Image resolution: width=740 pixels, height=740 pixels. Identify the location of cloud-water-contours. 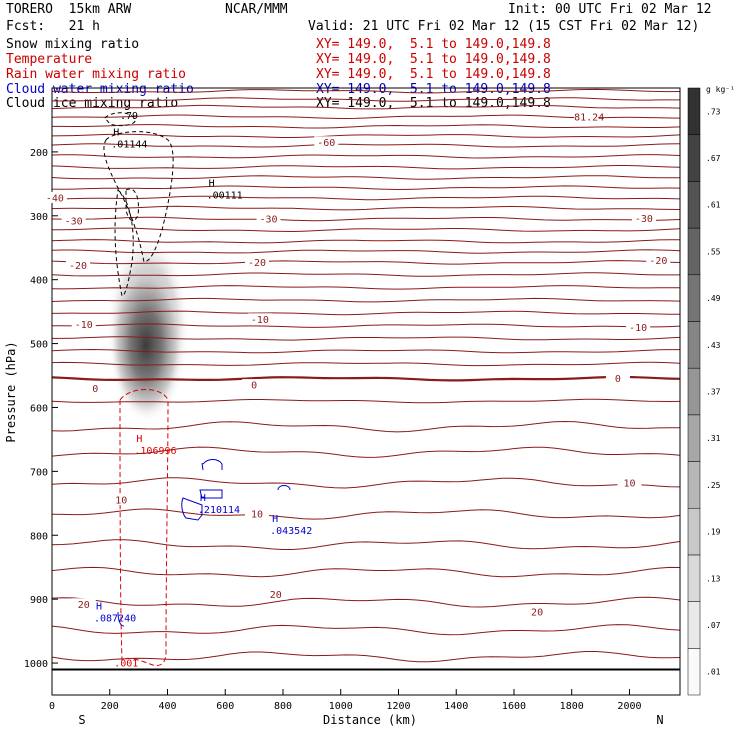
(204, 543).